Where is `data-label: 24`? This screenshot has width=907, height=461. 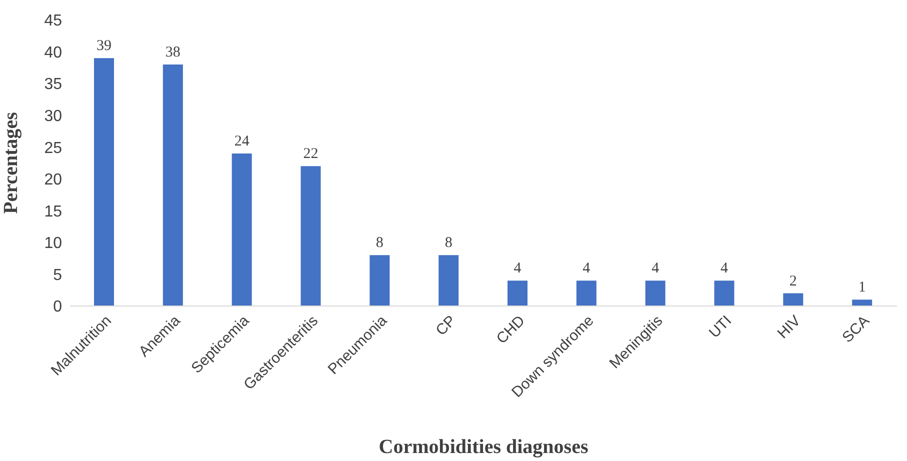
data-label: 24 is located at coordinates (242, 141).